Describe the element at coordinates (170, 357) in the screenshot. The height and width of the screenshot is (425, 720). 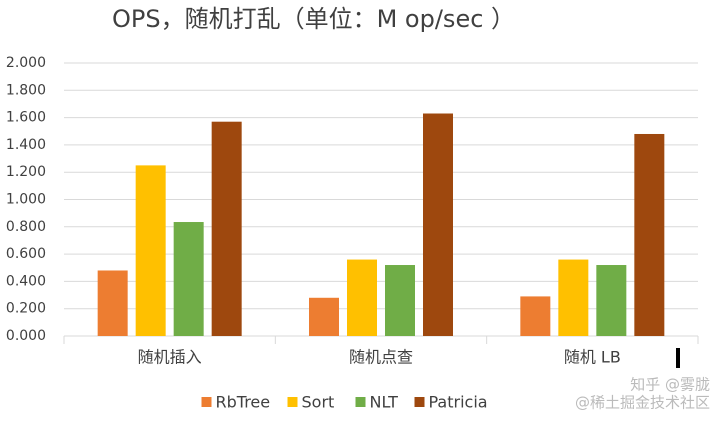
I see `x-tick-label: 随机插入` at that location.